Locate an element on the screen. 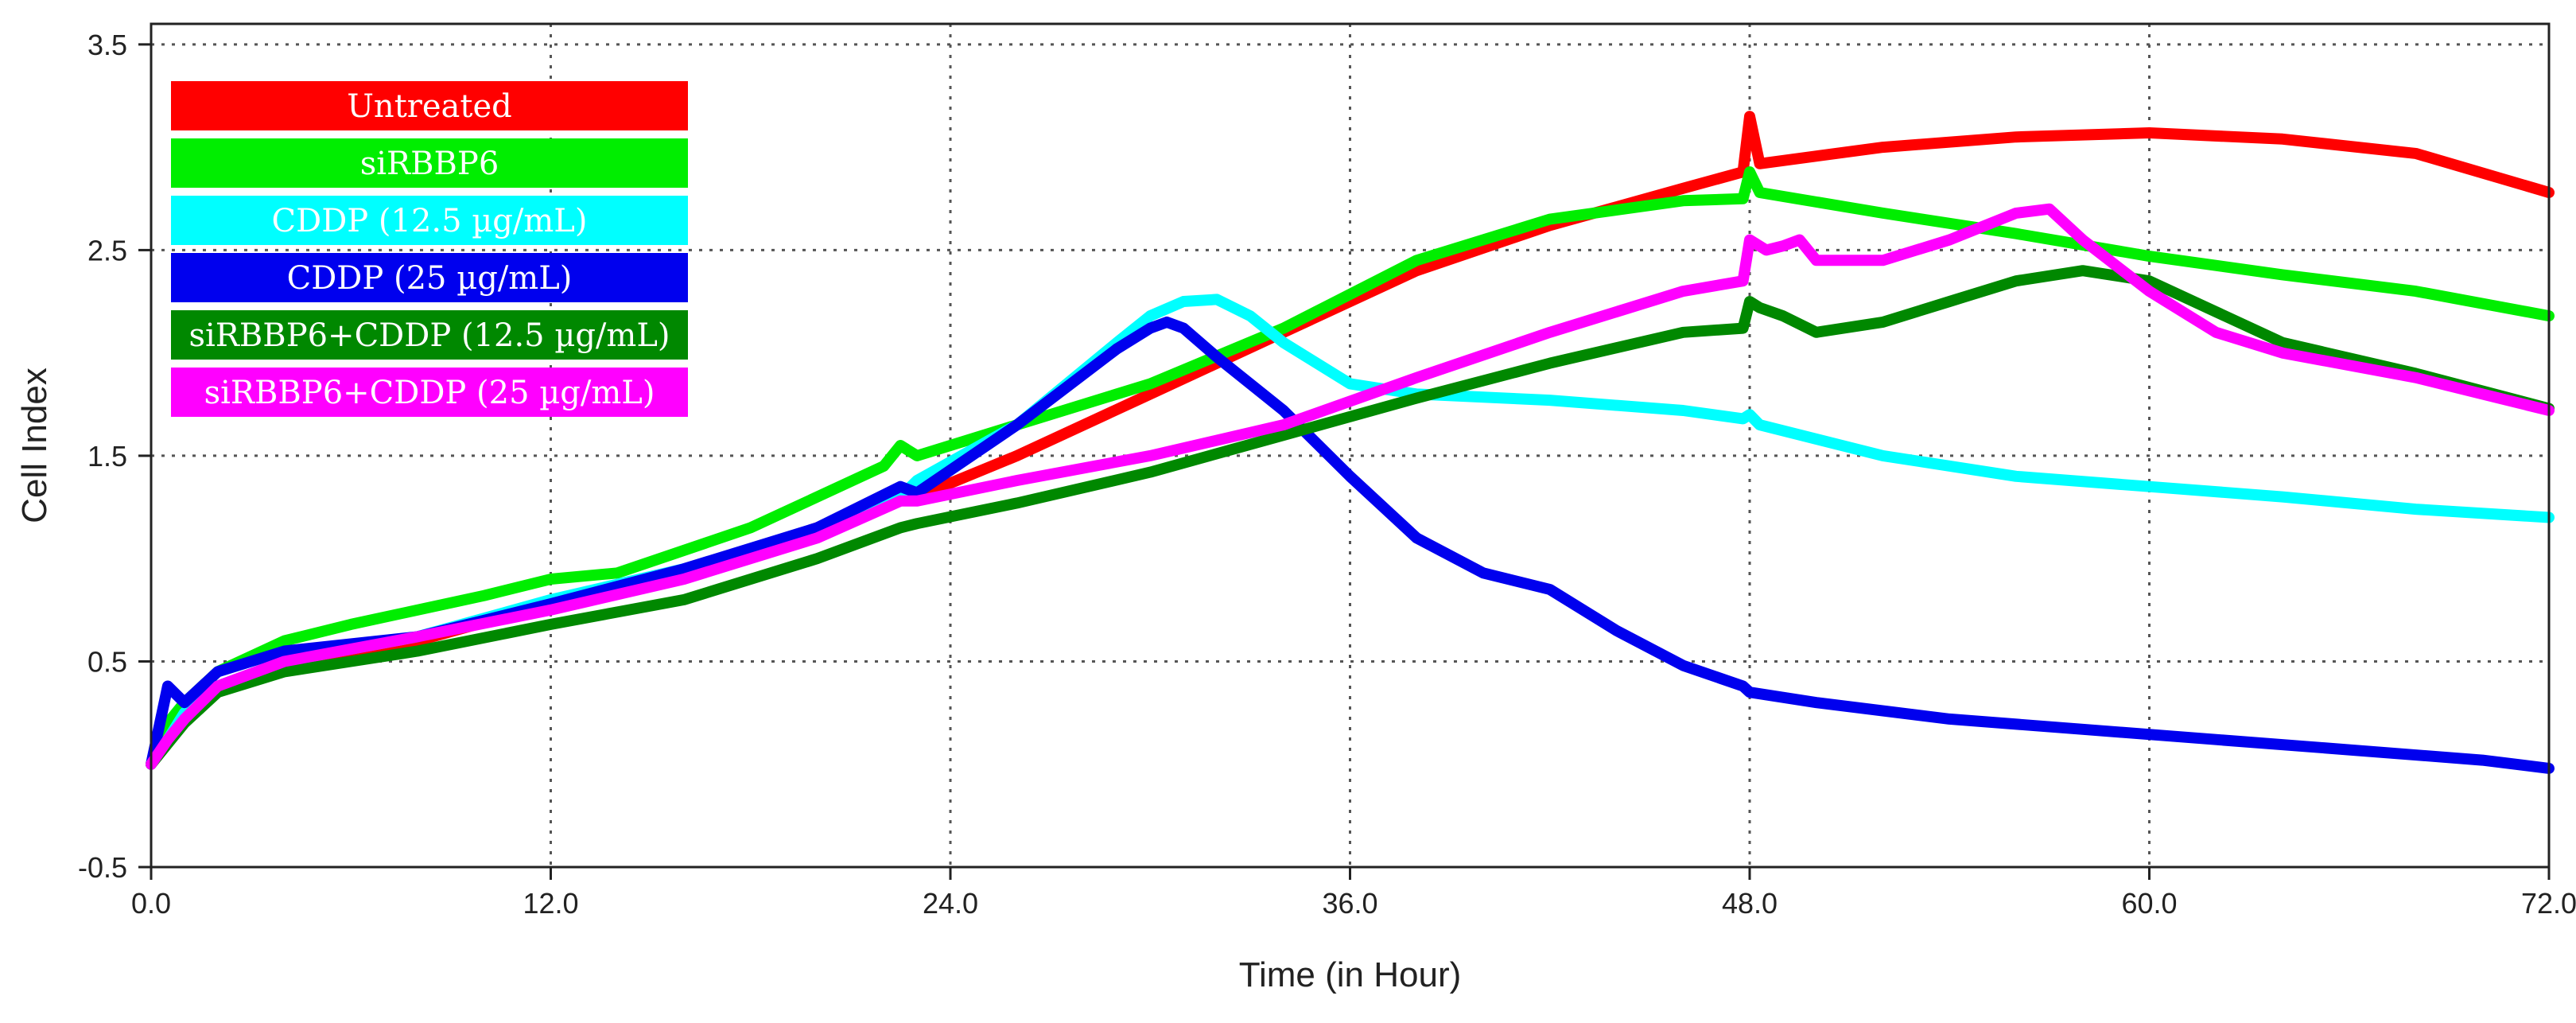  x-tick-label: 12.0 is located at coordinates (550, 903).